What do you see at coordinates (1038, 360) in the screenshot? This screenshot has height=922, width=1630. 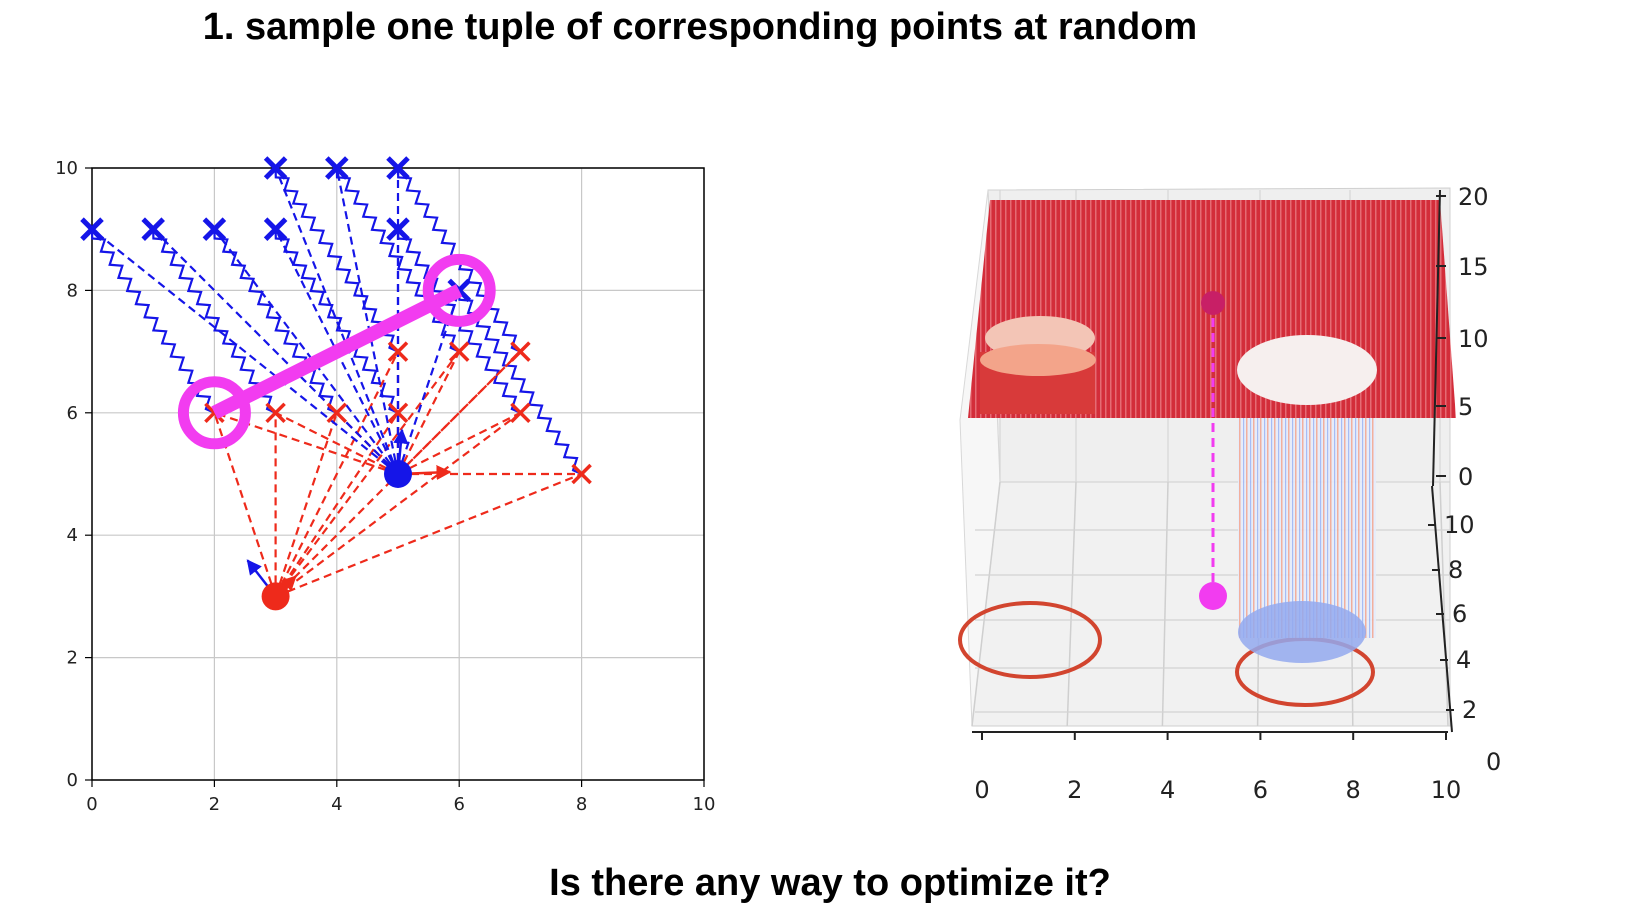 I see `left-pillar-top` at bounding box center [1038, 360].